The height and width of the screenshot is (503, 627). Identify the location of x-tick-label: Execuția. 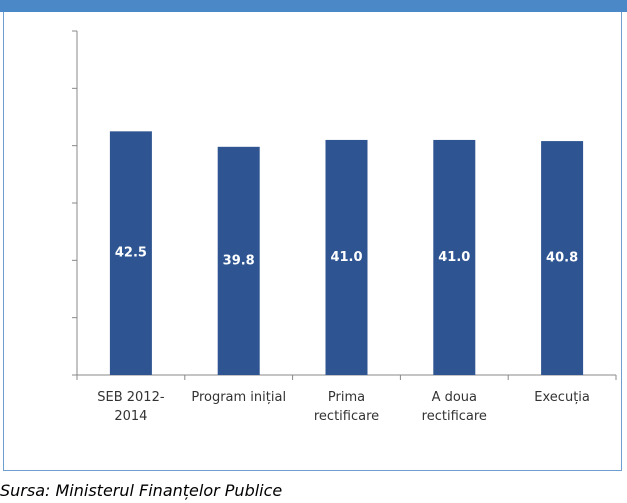
(562, 397).